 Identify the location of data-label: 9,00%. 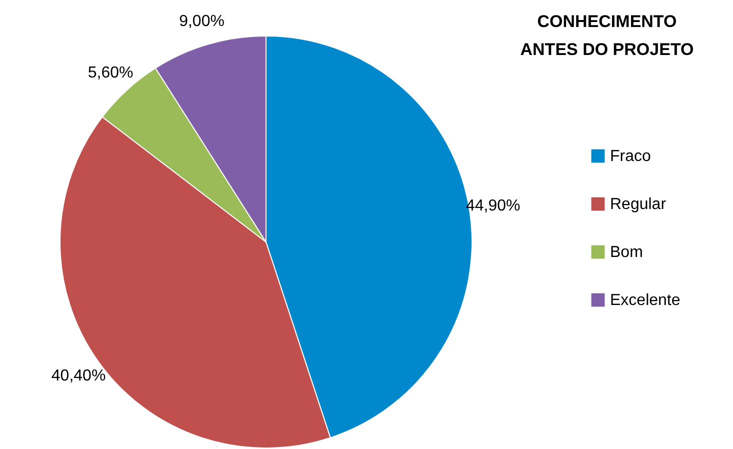
(201, 21).